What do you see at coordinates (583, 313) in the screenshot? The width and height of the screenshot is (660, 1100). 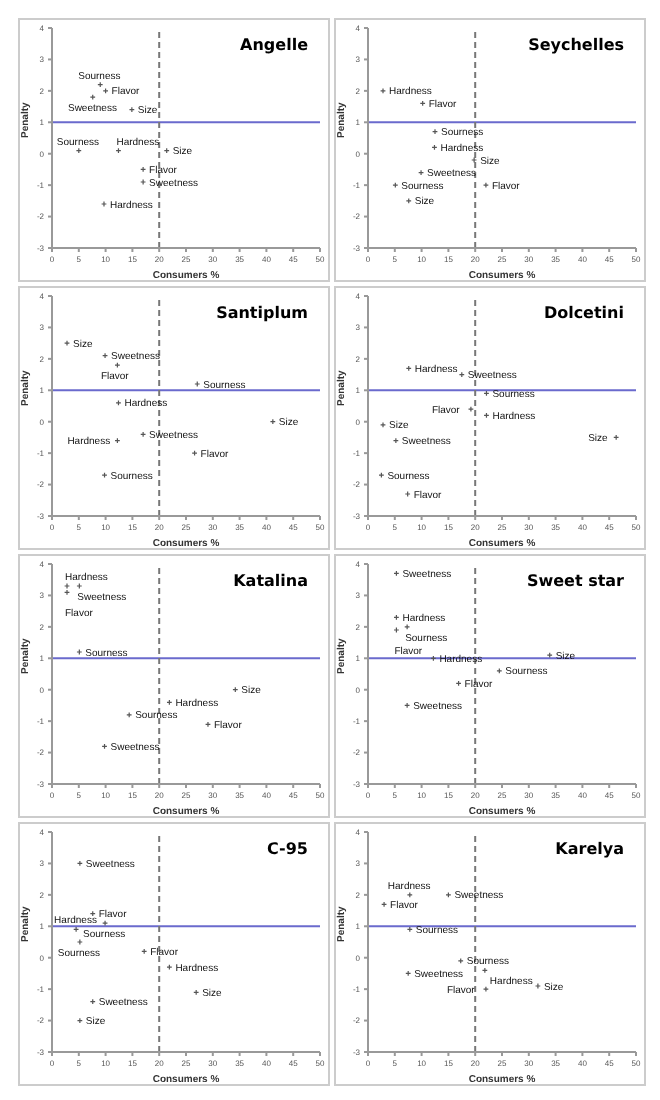 I see `text: Dolcetini` at bounding box center [583, 313].